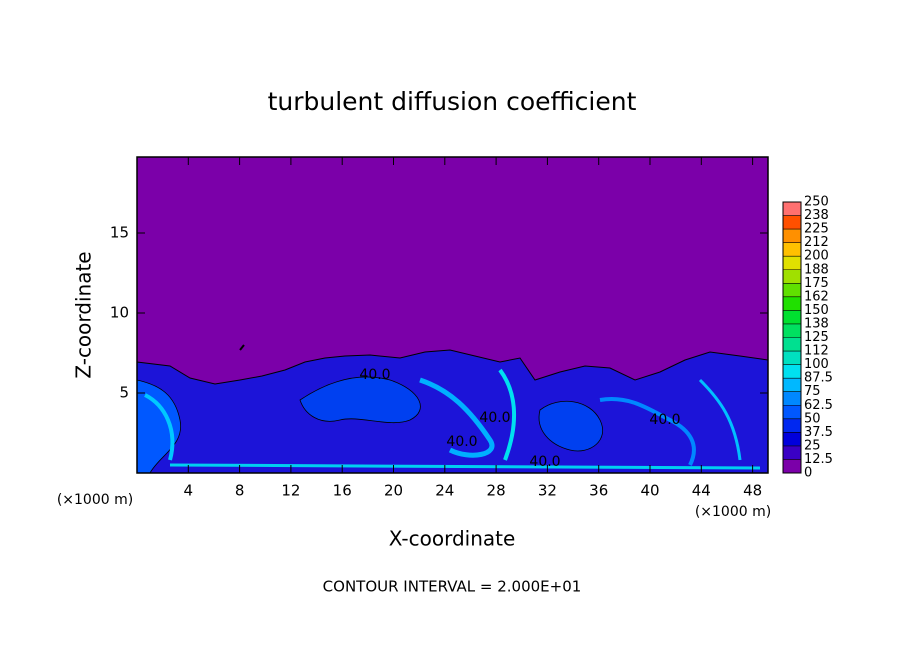  What do you see at coordinates (342, 491) in the screenshot?
I see `x-tick-label: 16` at bounding box center [342, 491].